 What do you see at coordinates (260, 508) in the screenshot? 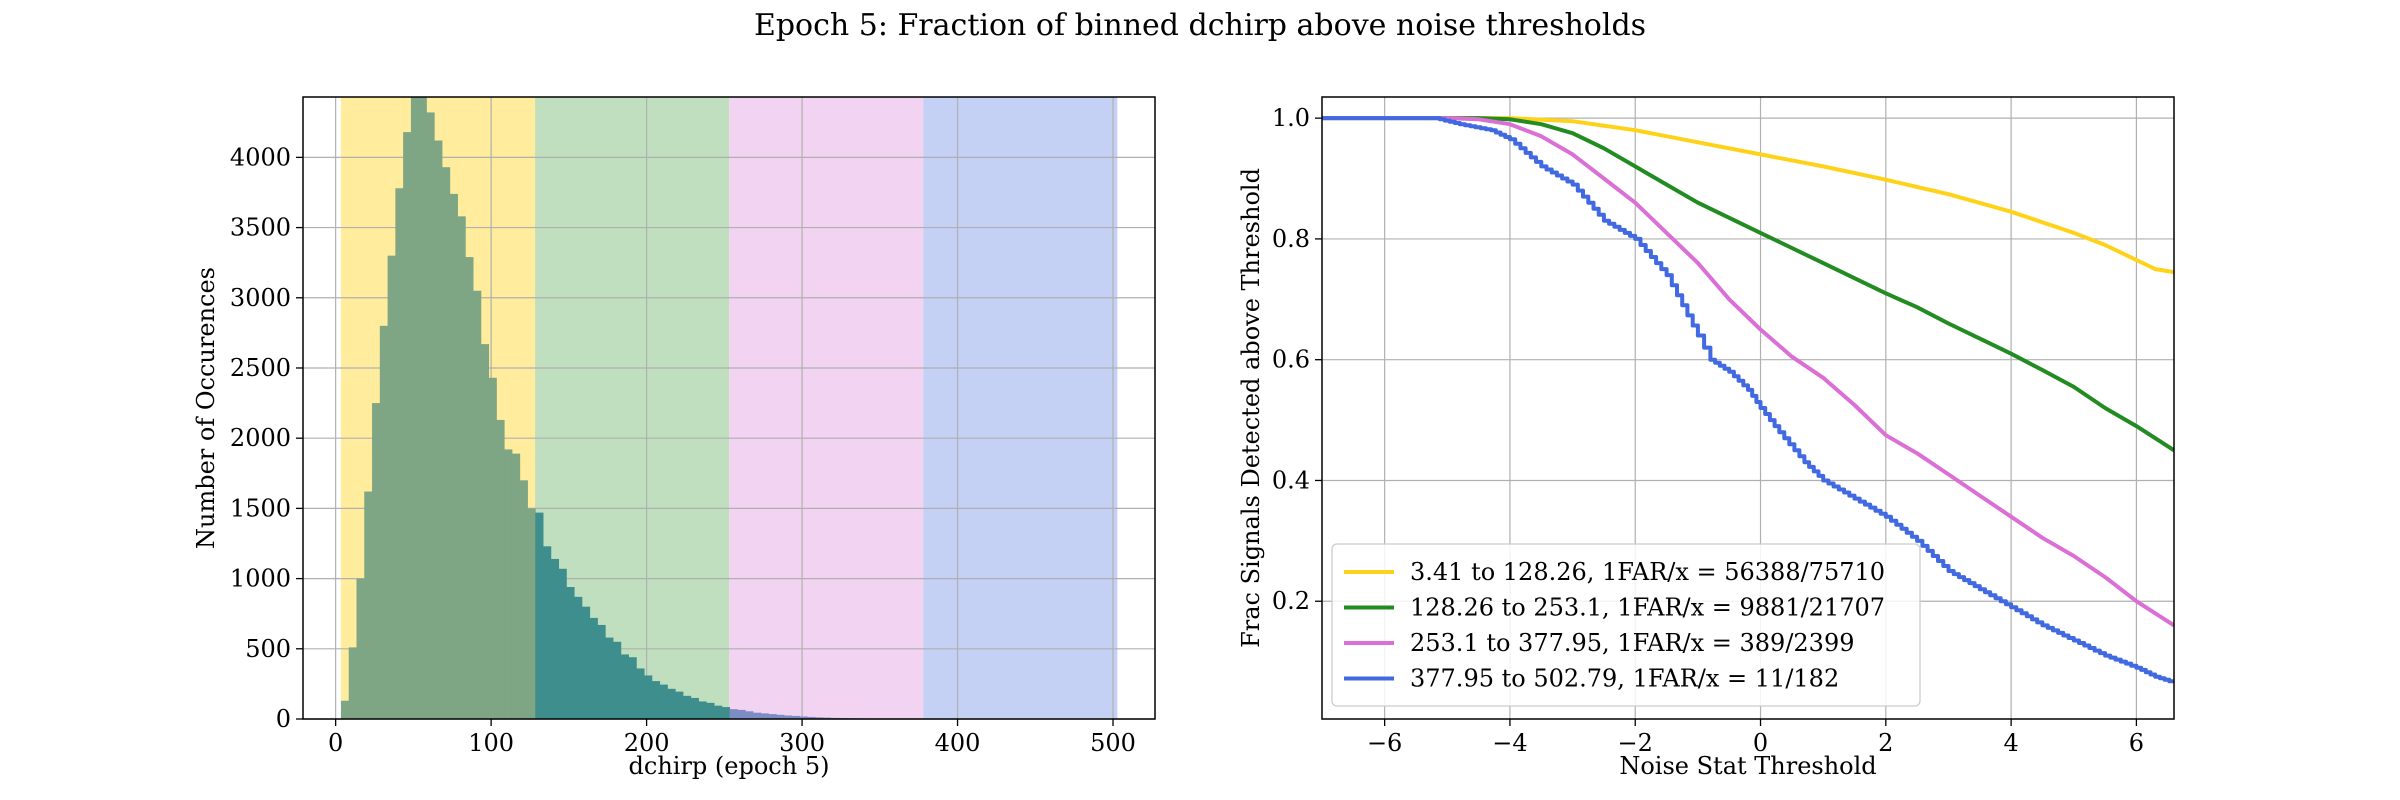
I see `y-tick-label: 1500` at bounding box center [260, 508].